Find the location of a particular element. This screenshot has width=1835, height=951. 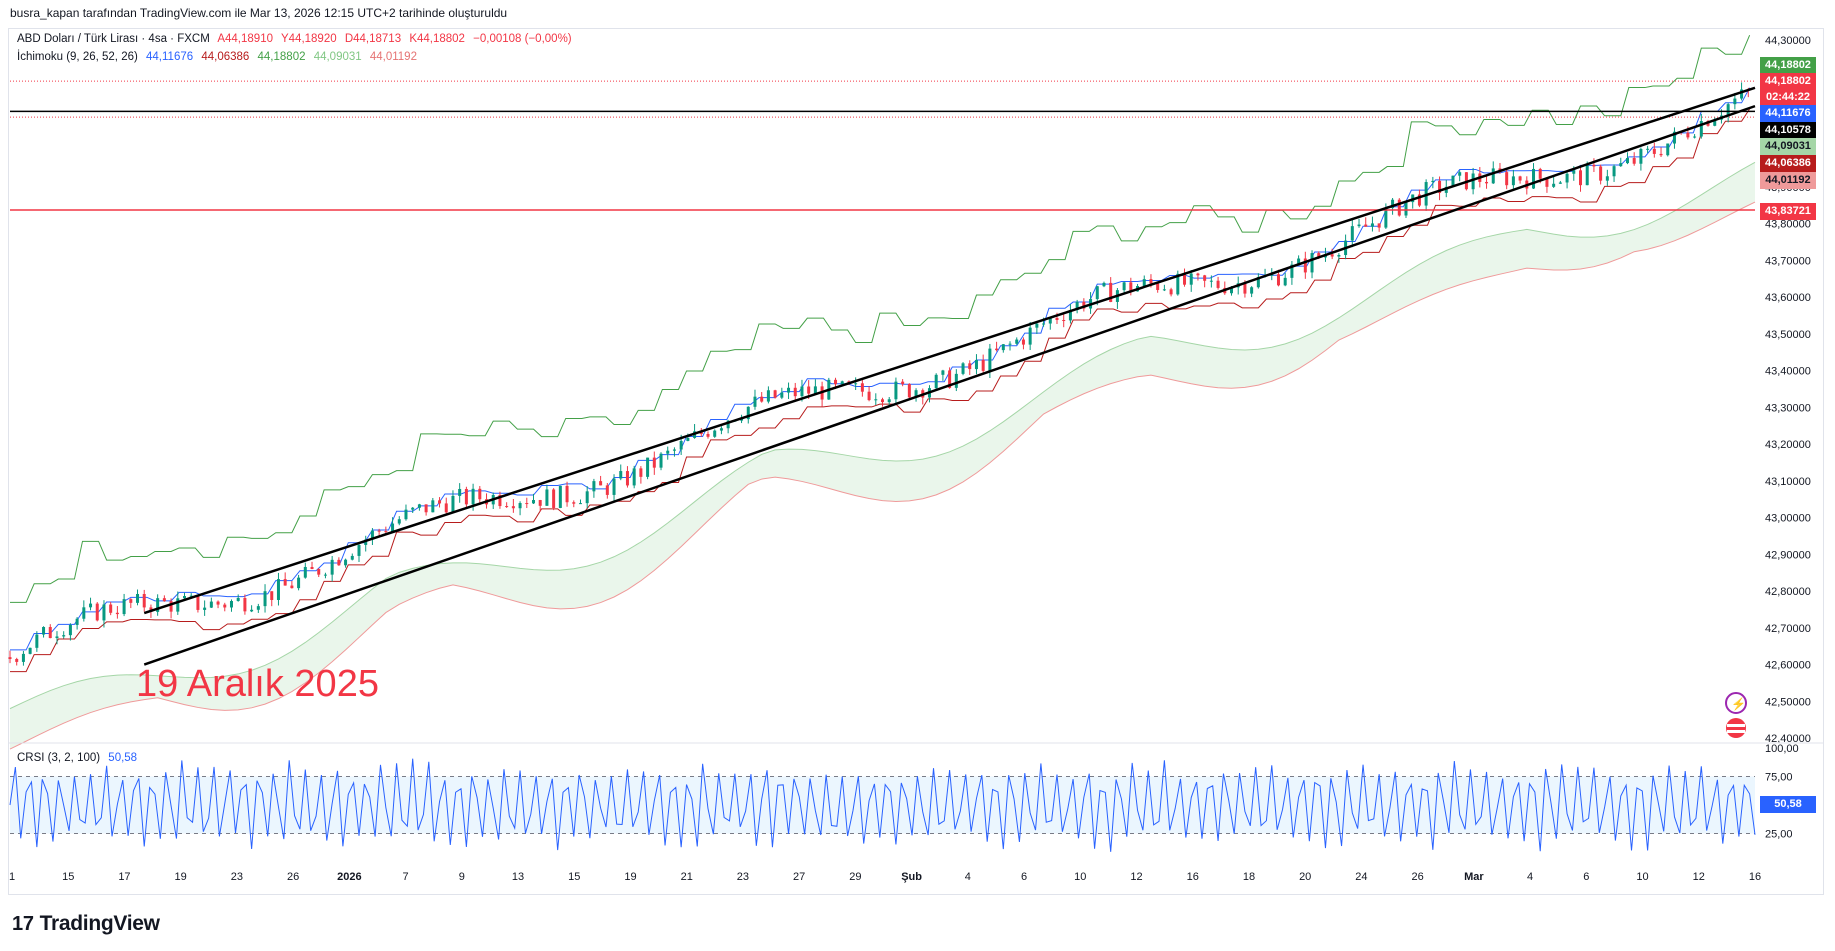

flag-stripe is located at coordinates (1736, 725).